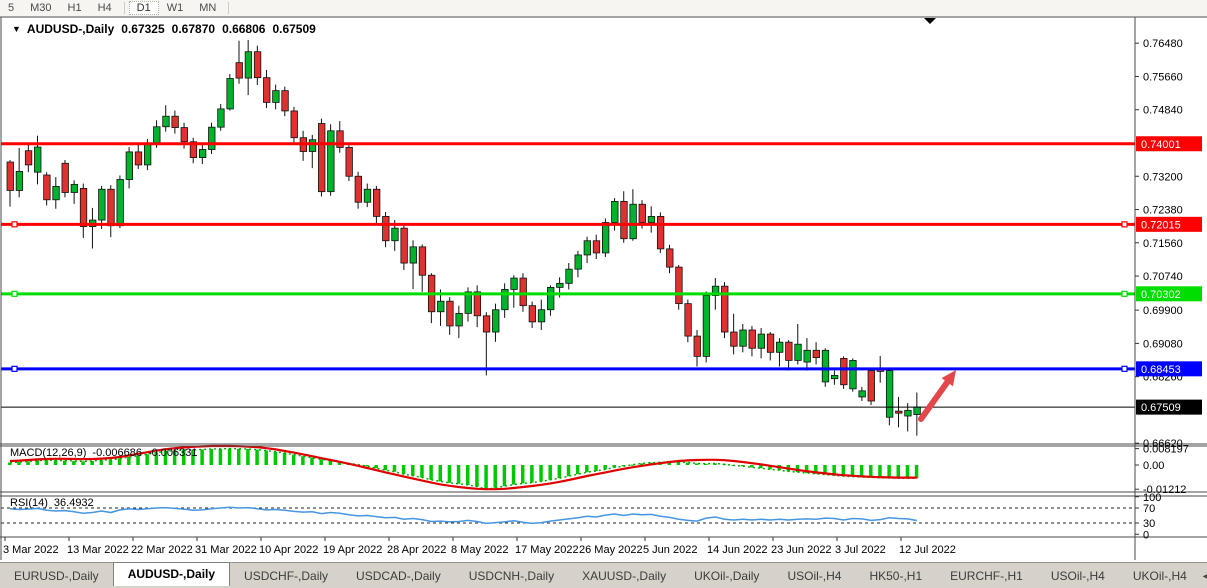 This screenshot has width=1207, height=588. I want to click on macd-indicator-label: MACD(12,26,9) -0.006686 -0.006331, so click(104, 453).